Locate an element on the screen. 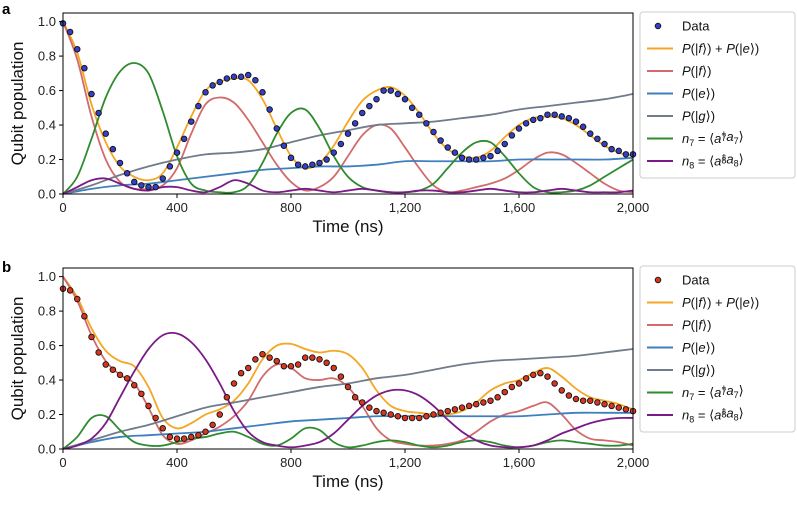 The width and height of the screenshot is (797, 511). y-tick-label: 0.8 is located at coordinates (47, 56).